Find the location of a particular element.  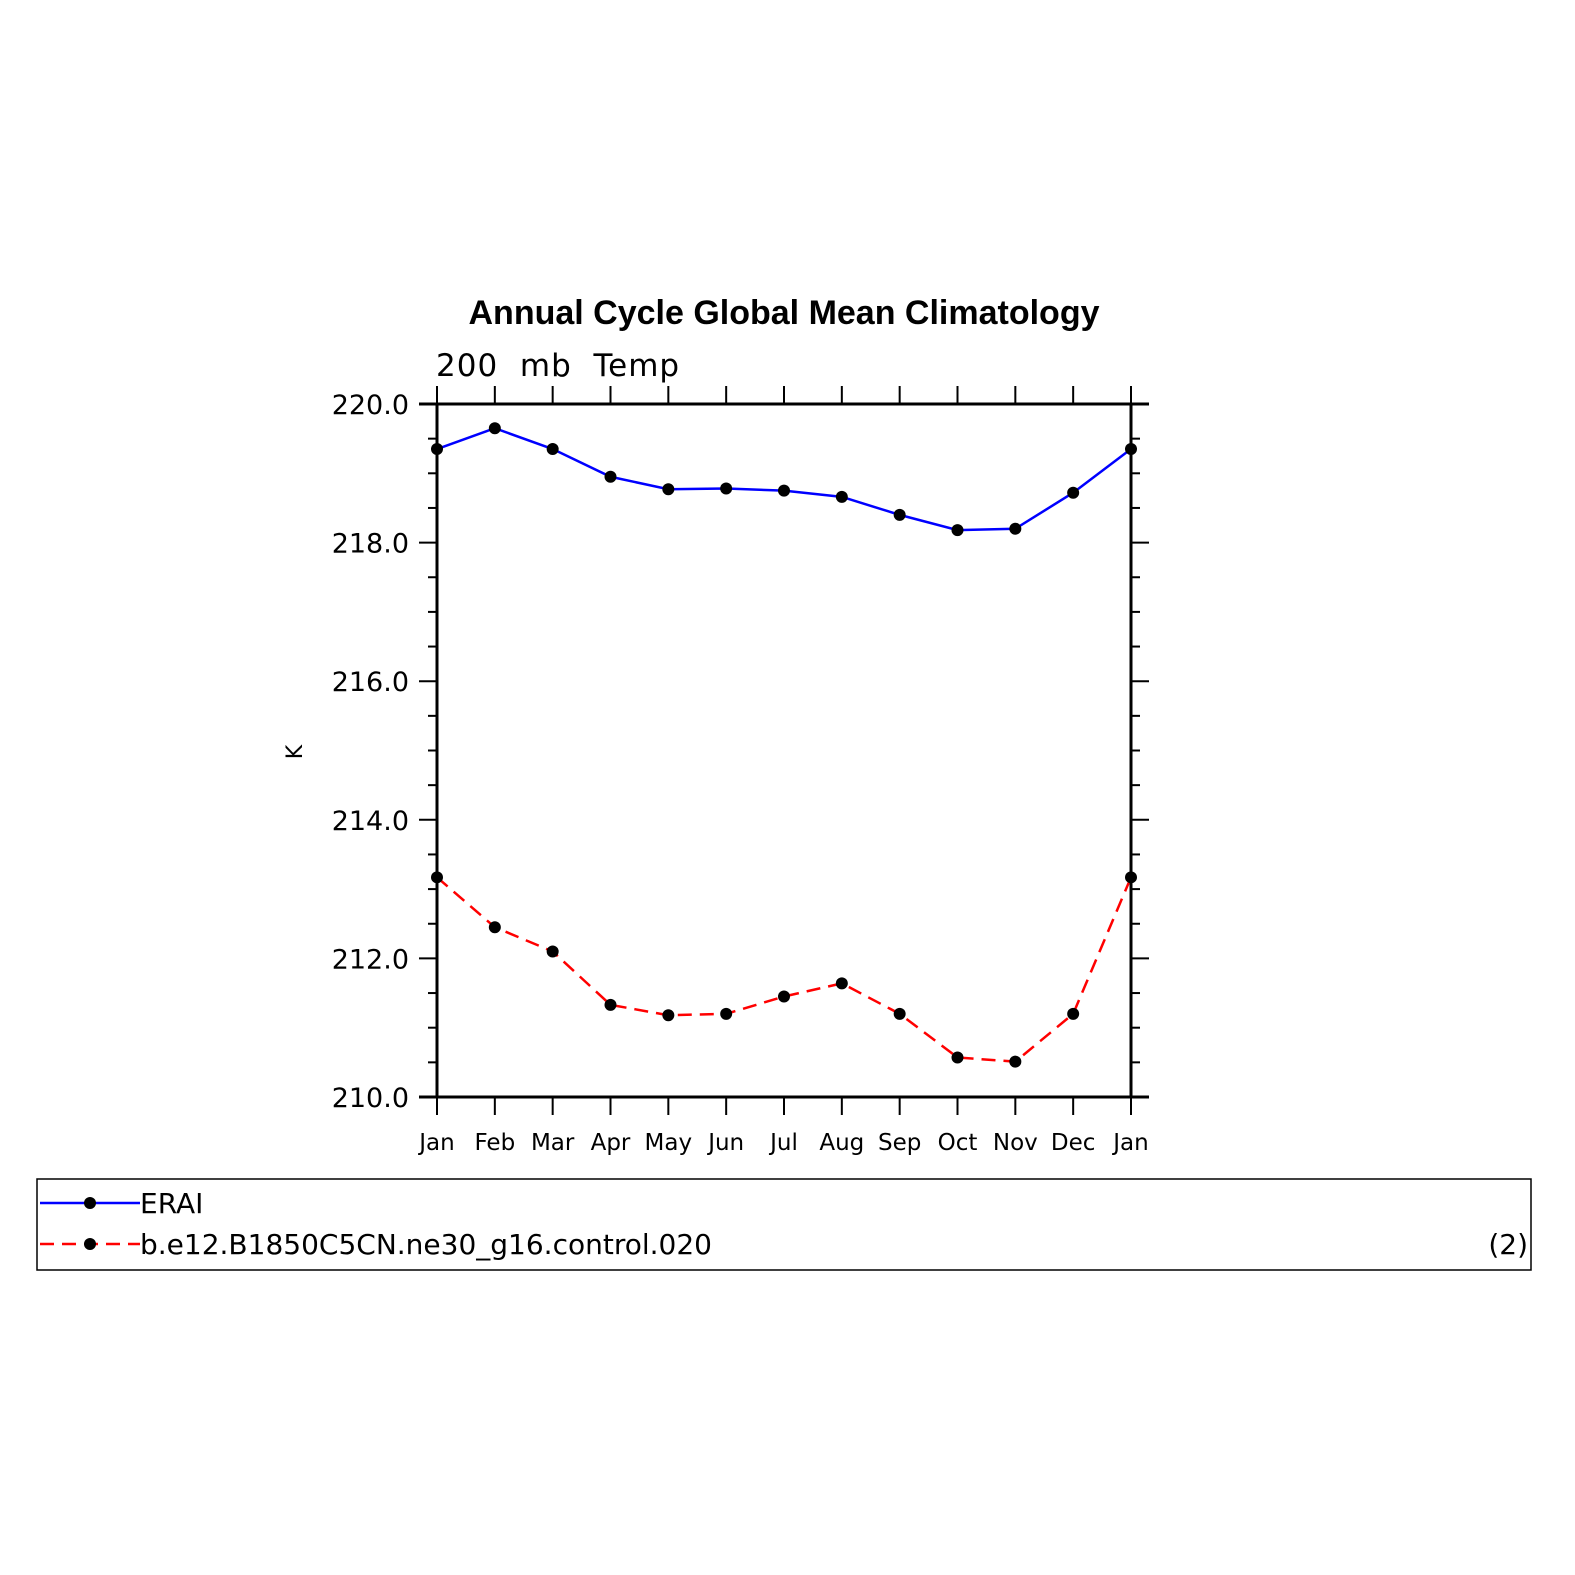

x-tick-label: Nov is located at coordinates (1015, 1143).